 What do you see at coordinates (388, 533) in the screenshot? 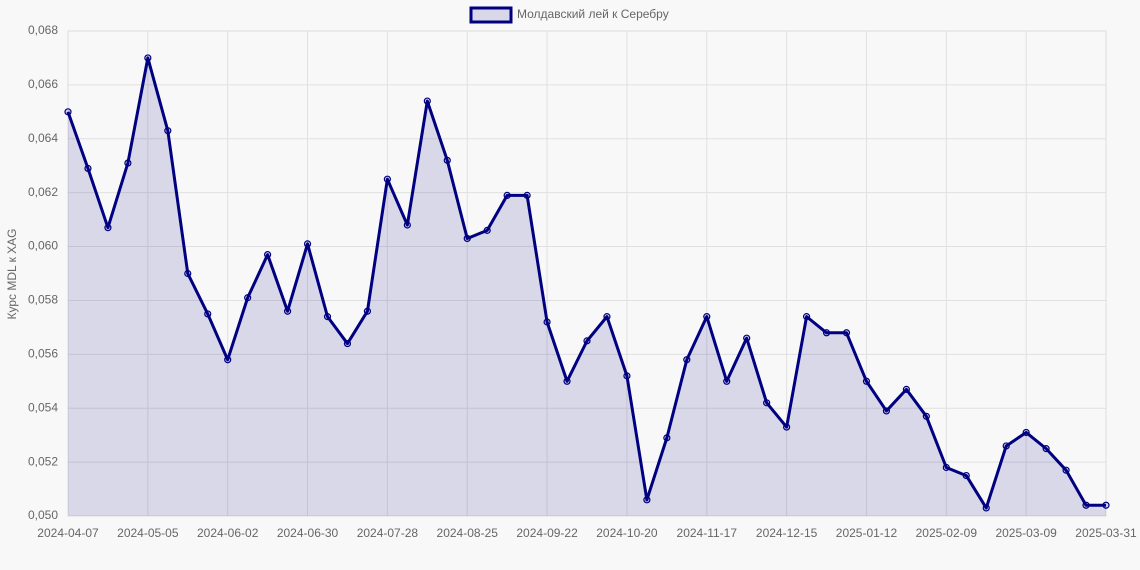
I see `x-tick-label: 2024-07-28` at bounding box center [388, 533].